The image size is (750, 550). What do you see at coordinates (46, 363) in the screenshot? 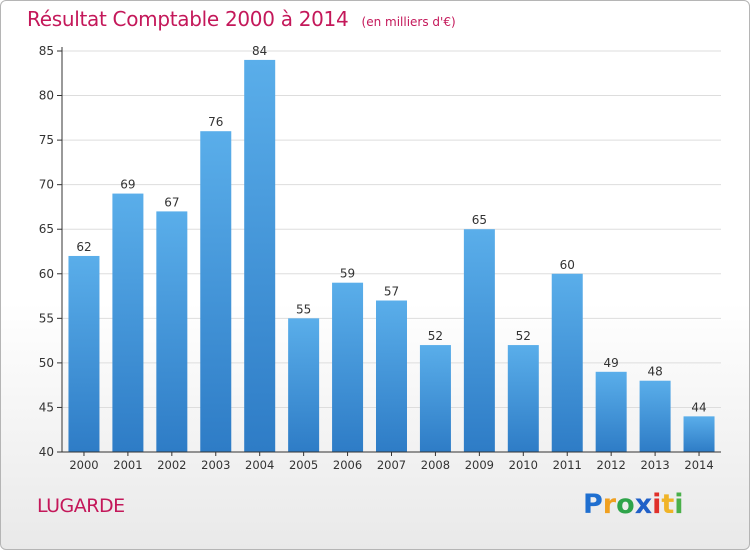
I see `y-tick-label: 50` at bounding box center [46, 363].